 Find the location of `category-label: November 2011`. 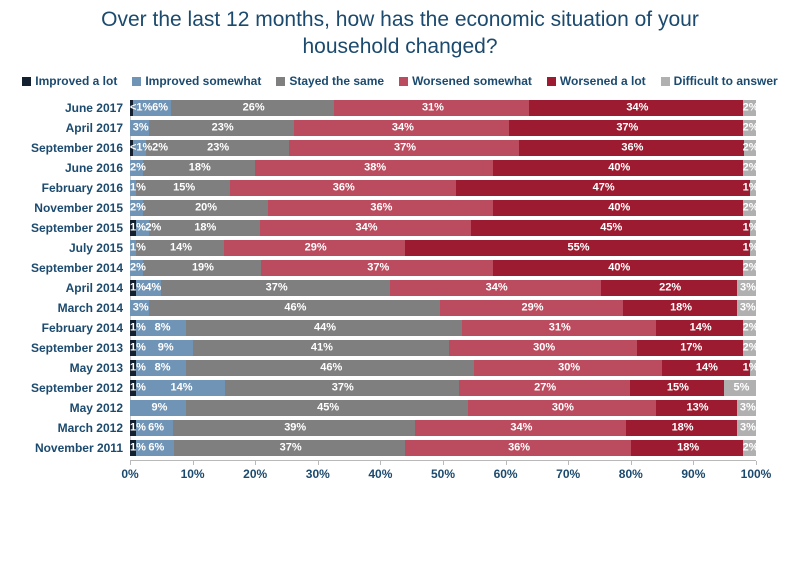

category-label: November 2011 is located at coordinates (78, 448).